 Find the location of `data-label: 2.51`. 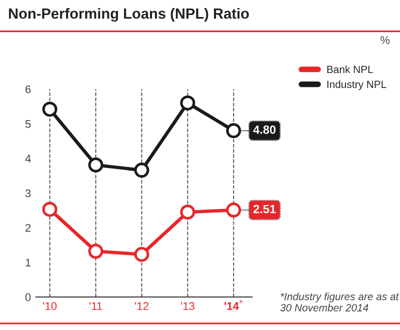

data-label: 2.51 is located at coordinates (264, 209).